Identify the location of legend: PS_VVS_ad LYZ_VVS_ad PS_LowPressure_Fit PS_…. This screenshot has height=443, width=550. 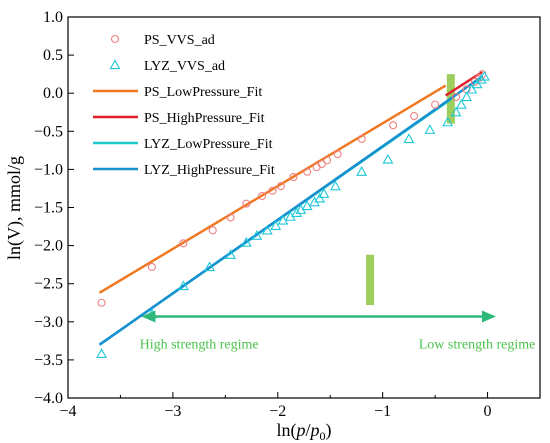
(184, 105).